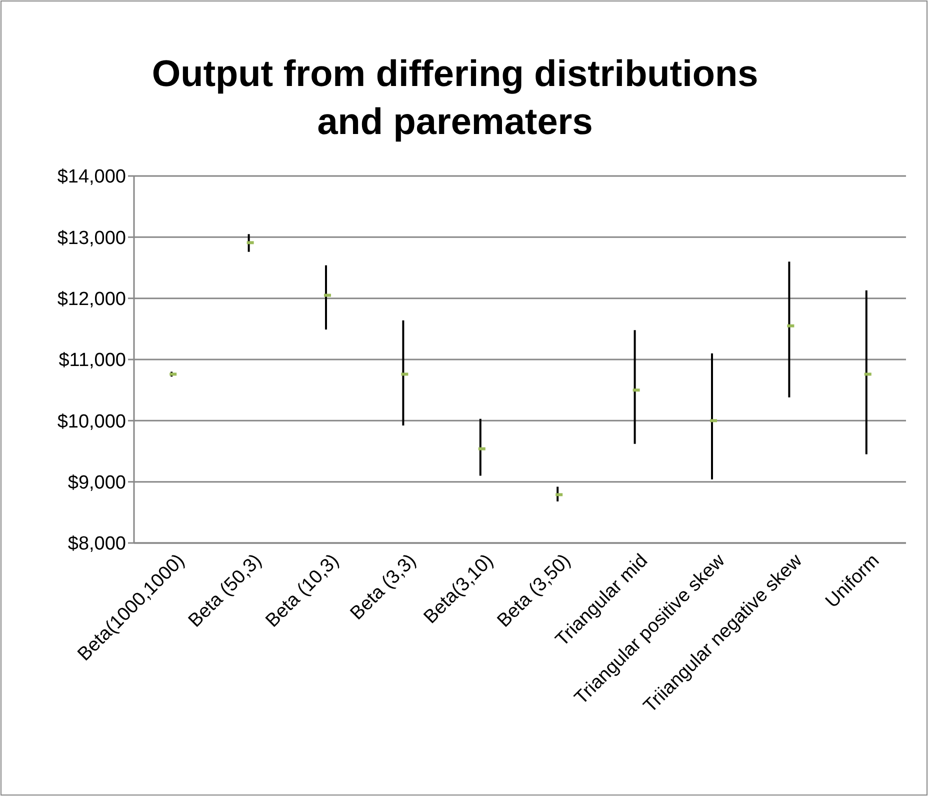 This screenshot has width=928, height=796. Describe the element at coordinates (91, 238) in the screenshot. I see `y-tick-label: $13,000` at that location.